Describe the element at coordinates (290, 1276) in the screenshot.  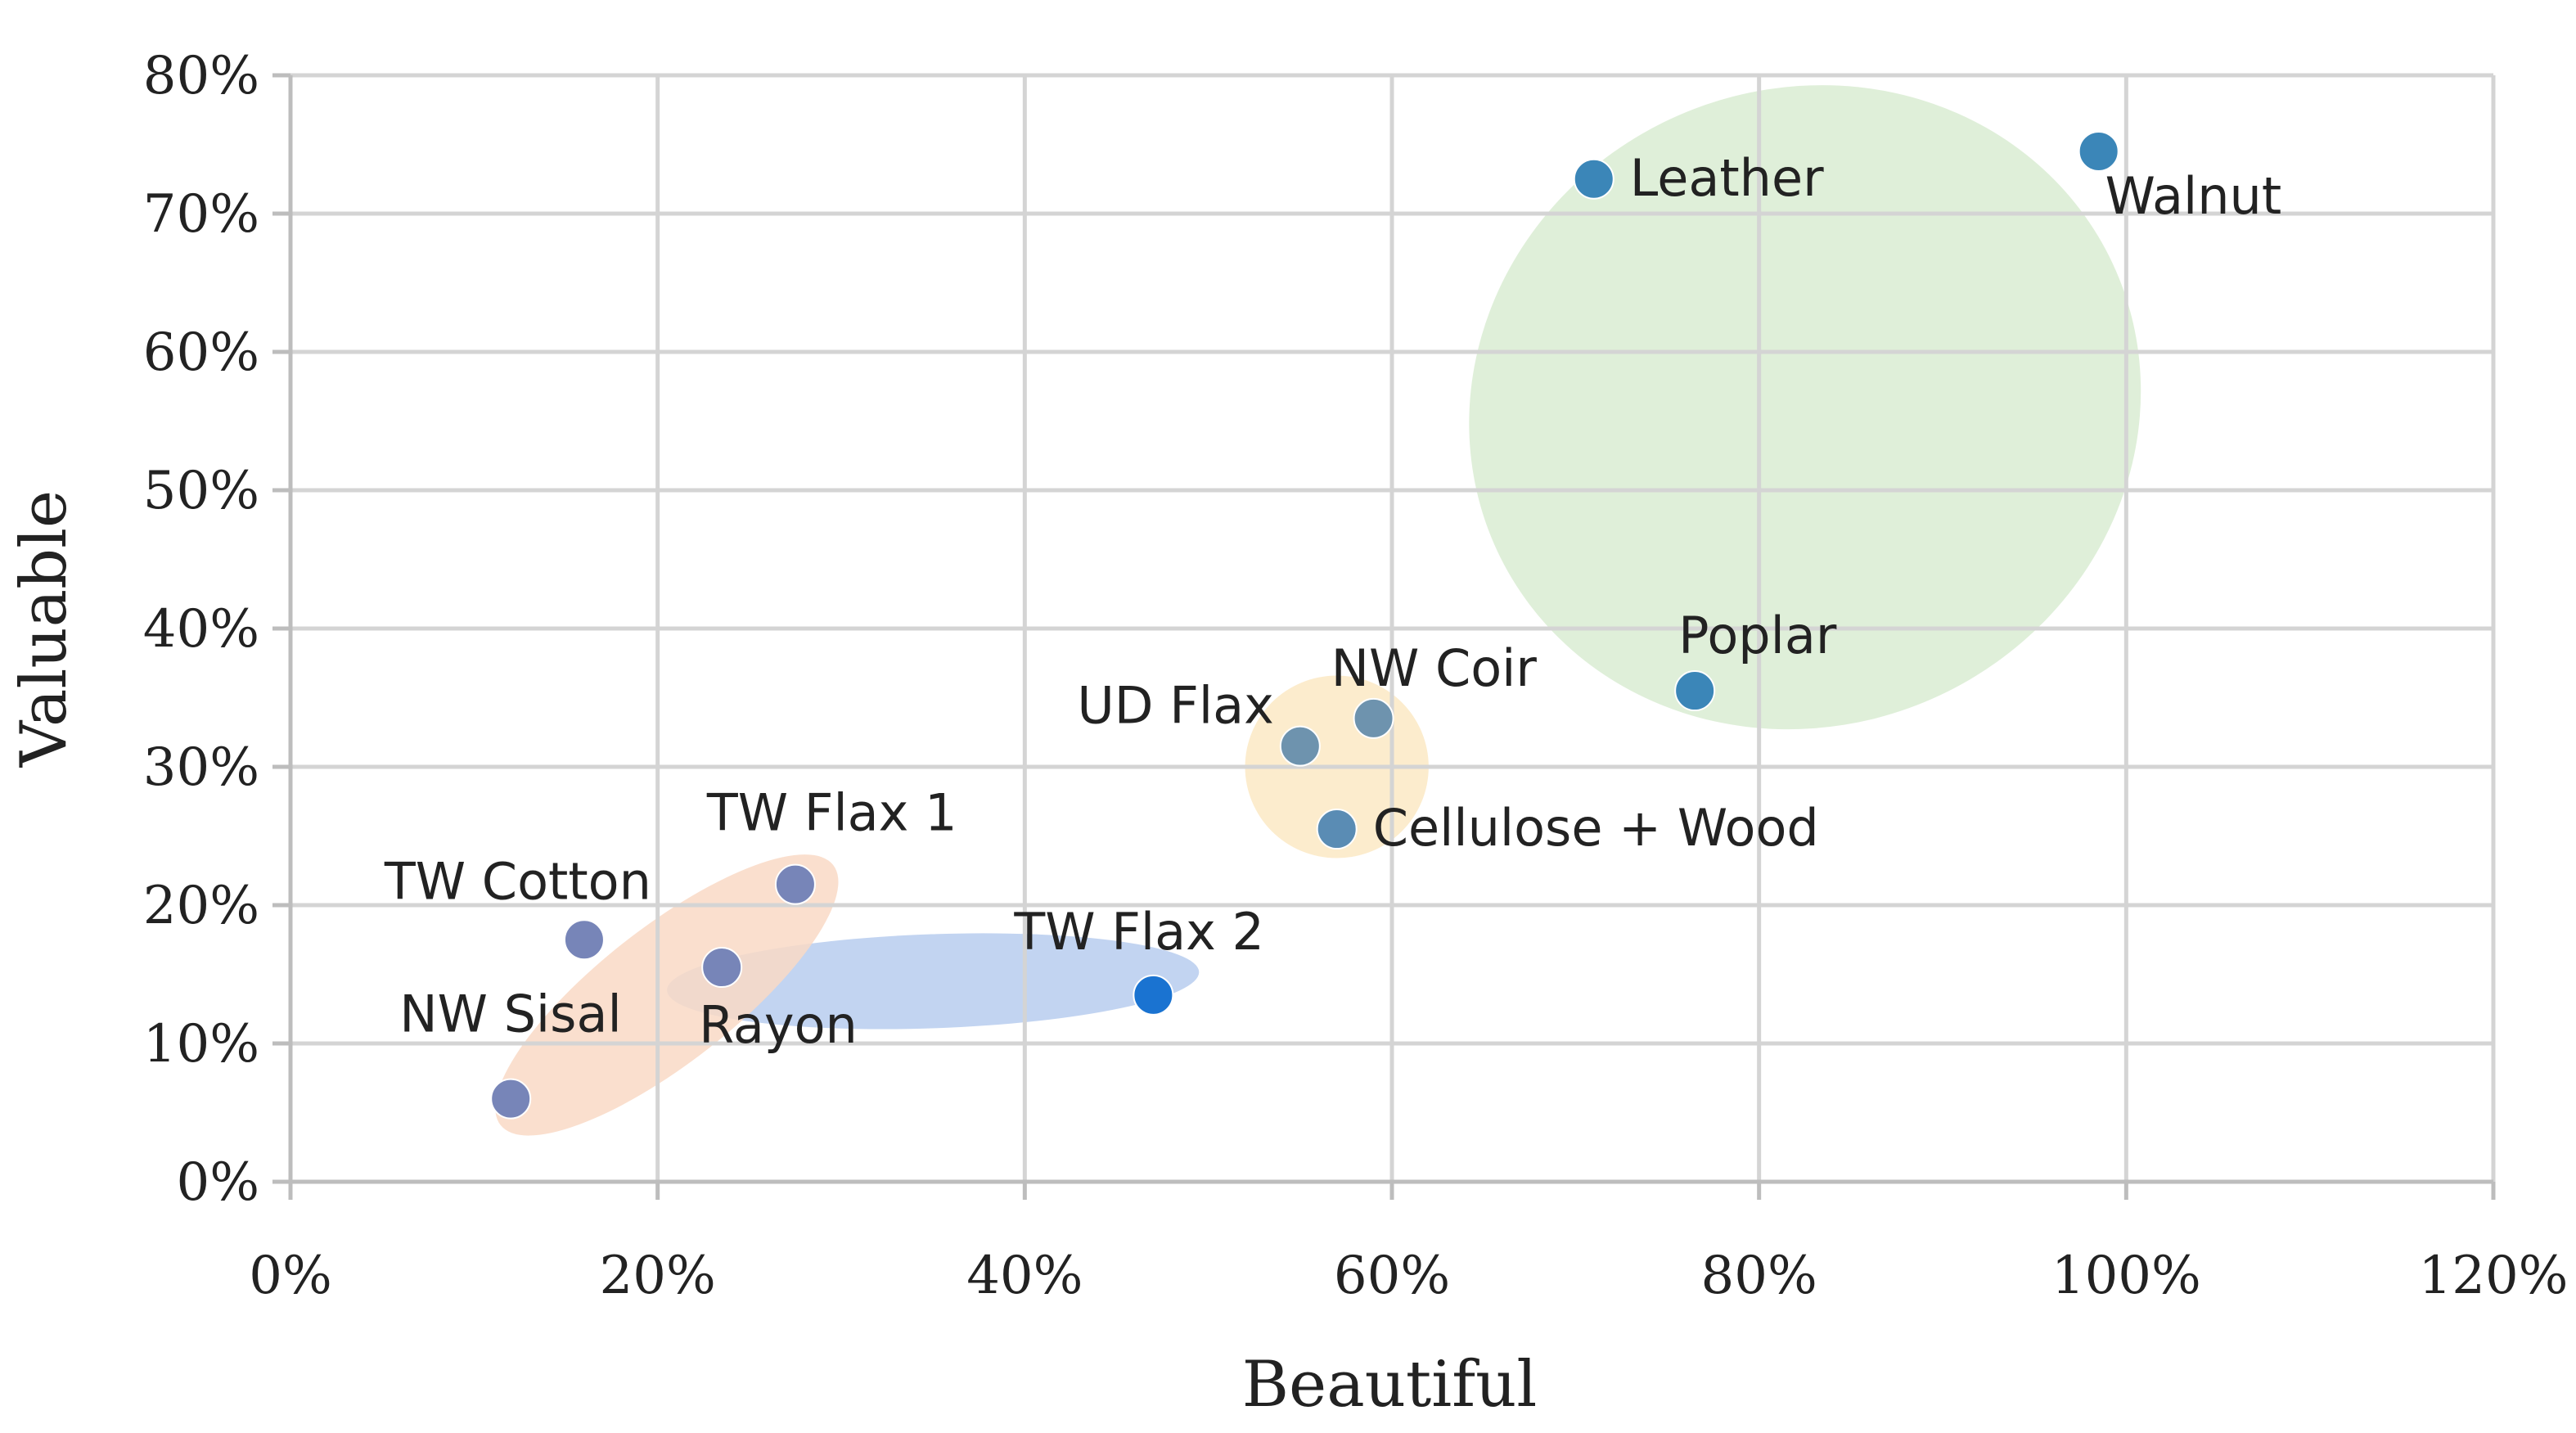
I see `x-tick-label: 0%` at that location.